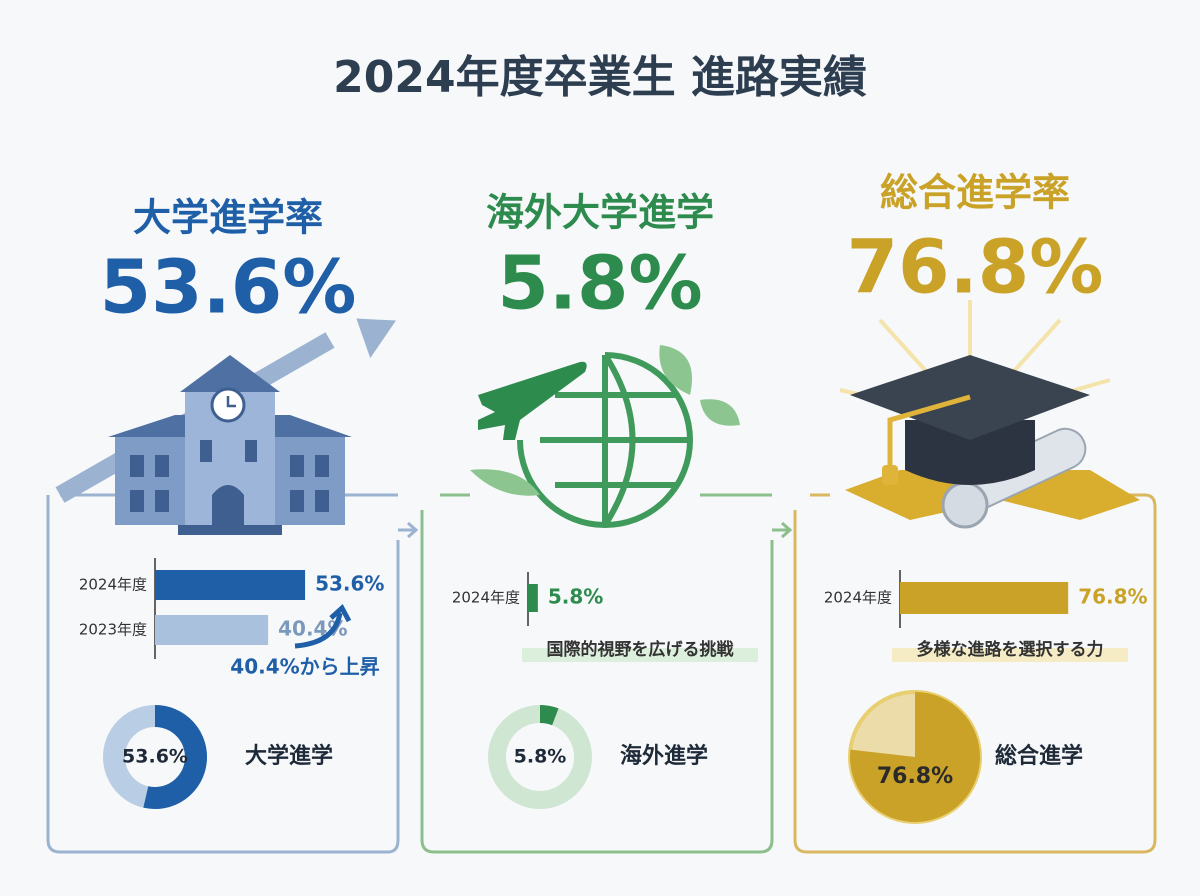  I want to click on legend-label: 大学進学, so click(289, 756).